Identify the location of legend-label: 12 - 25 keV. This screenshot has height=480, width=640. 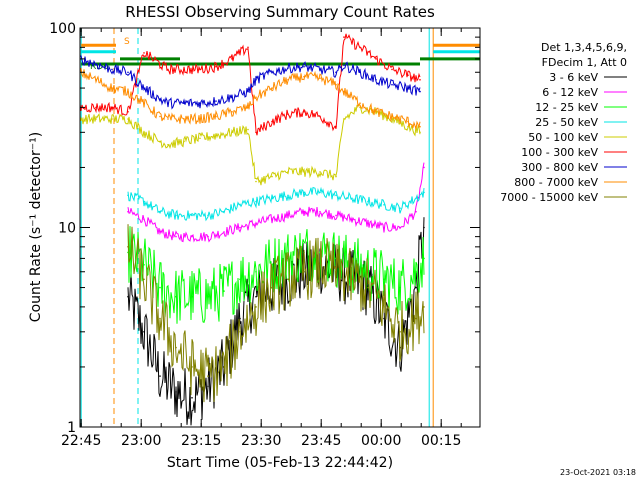
(566, 107).